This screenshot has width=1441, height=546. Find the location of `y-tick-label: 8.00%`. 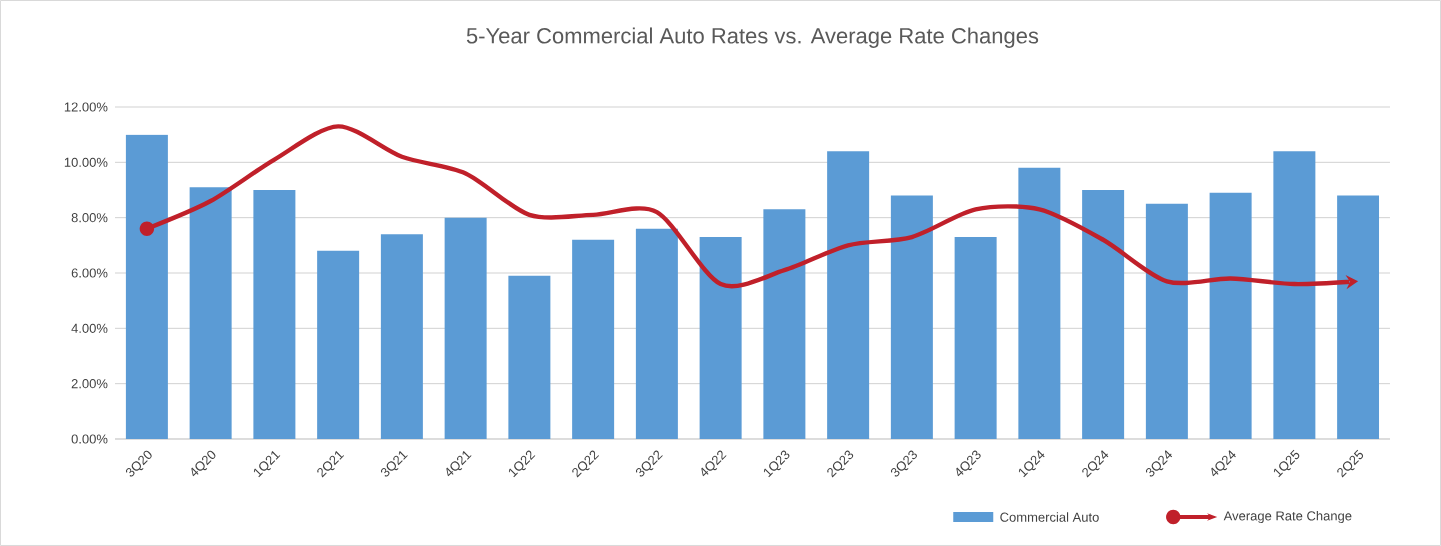

y-tick-label: 8.00% is located at coordinates (89, 218).